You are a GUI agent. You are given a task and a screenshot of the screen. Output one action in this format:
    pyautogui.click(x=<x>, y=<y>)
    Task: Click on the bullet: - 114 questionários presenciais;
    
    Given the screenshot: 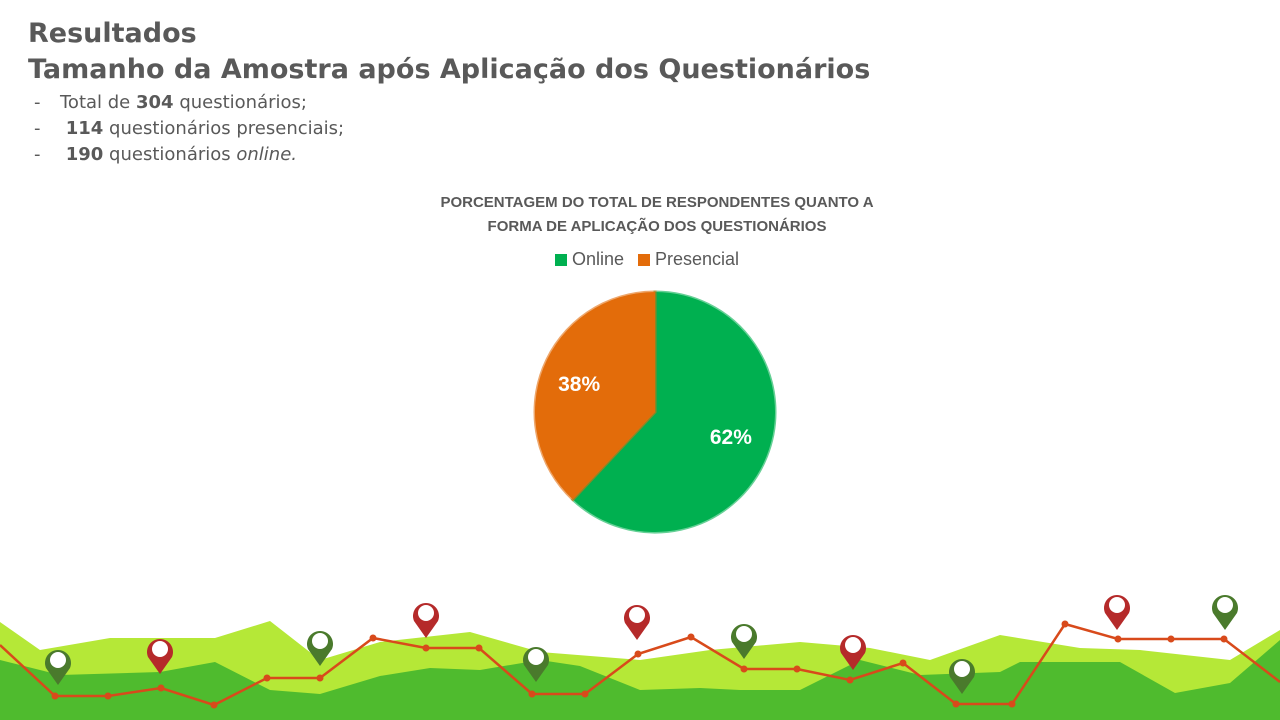 What is the action you would take?
    pyautogui.click(x=189, y=129)
    